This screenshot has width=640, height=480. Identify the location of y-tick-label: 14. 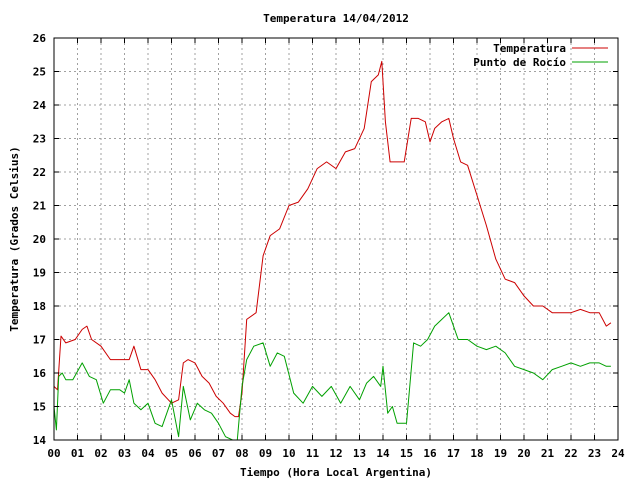
(40, 440).